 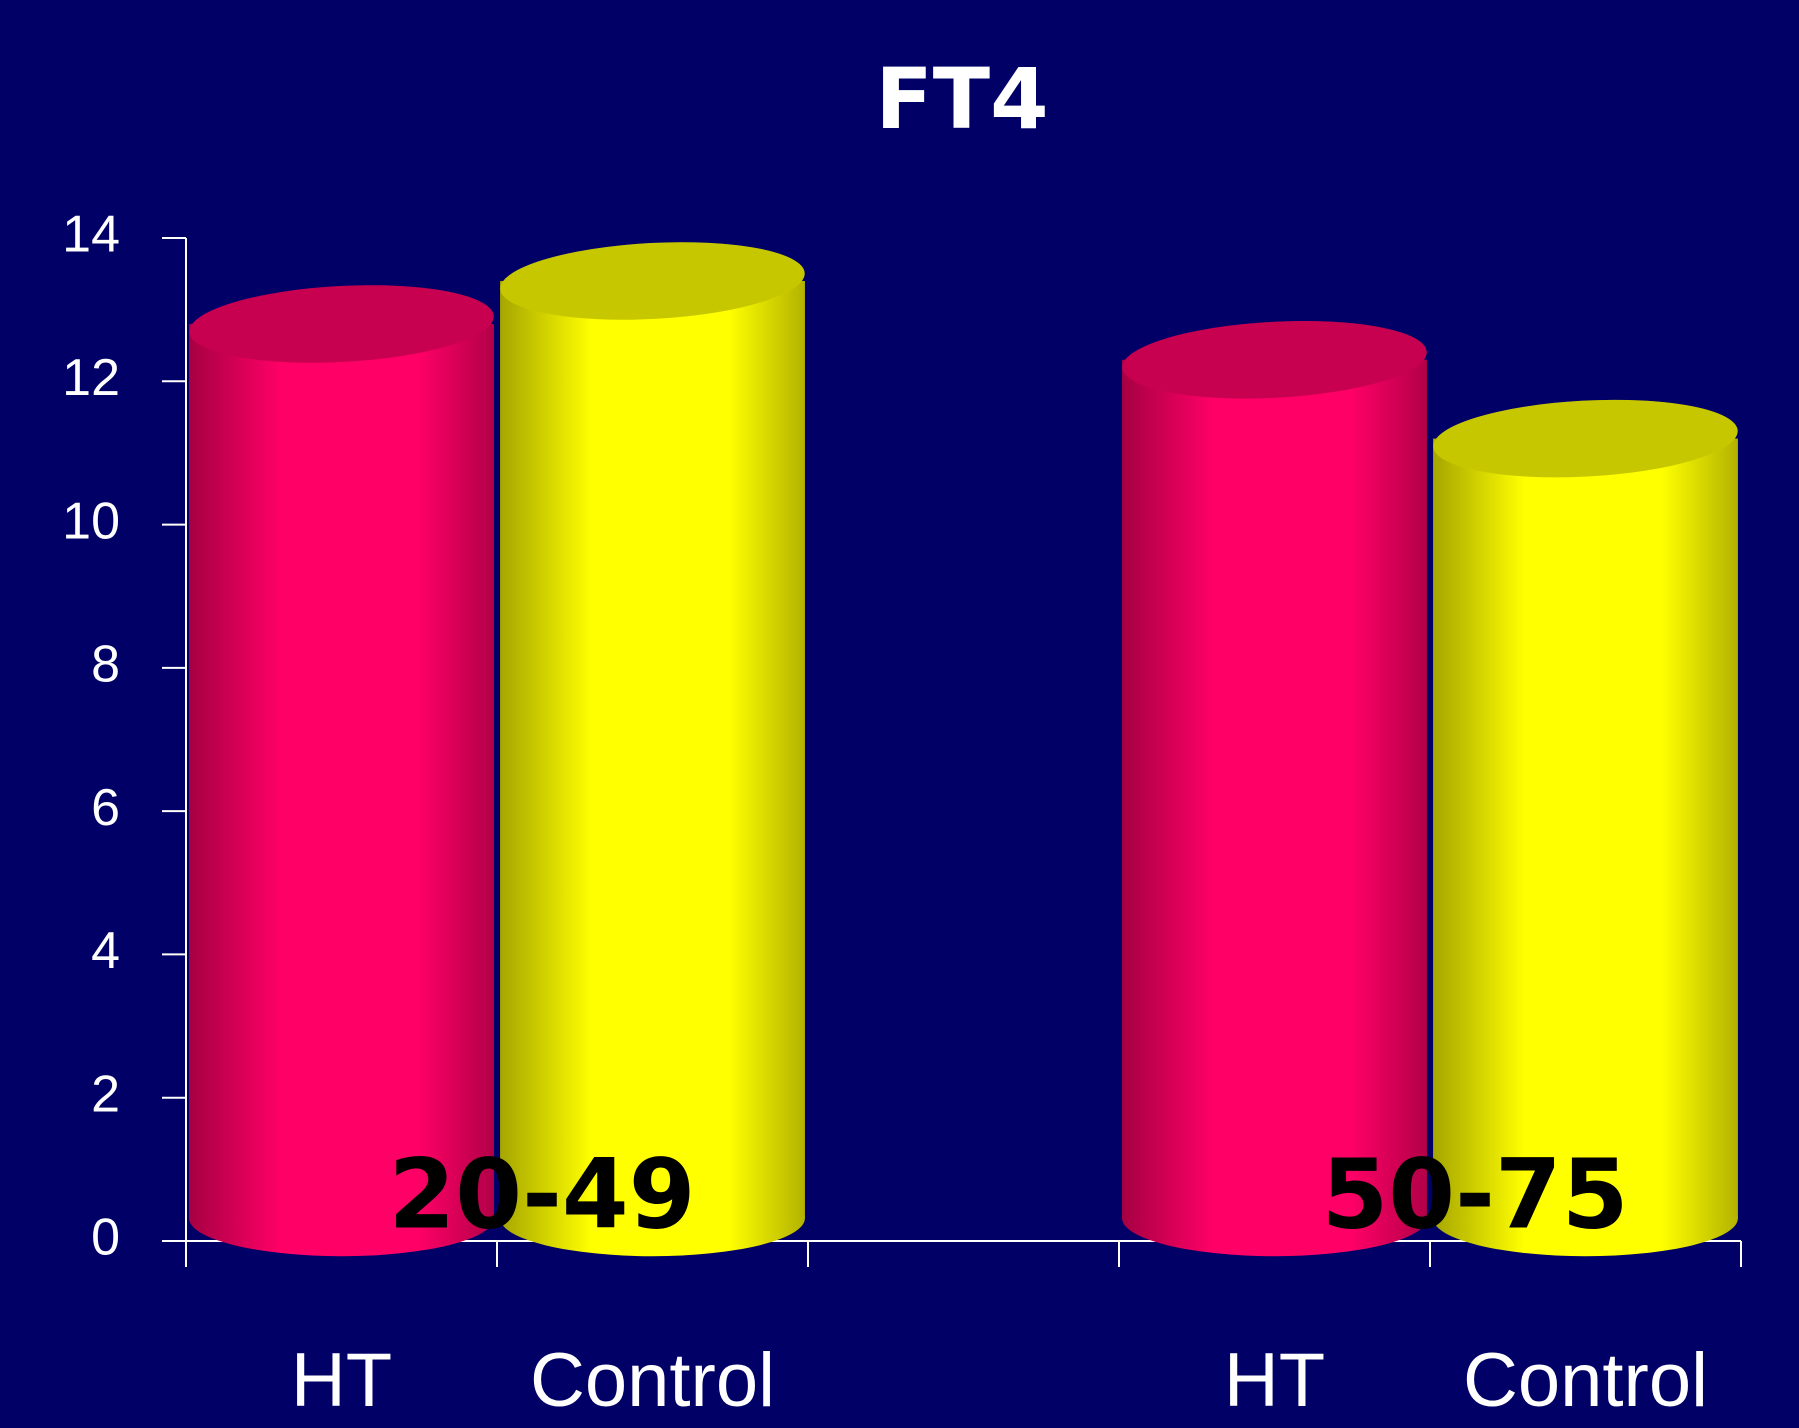 What do you see at coordinates (105, 1094) in the screenshot?
I see `y-tick-label: 2` at bounding box center [105, 1094].